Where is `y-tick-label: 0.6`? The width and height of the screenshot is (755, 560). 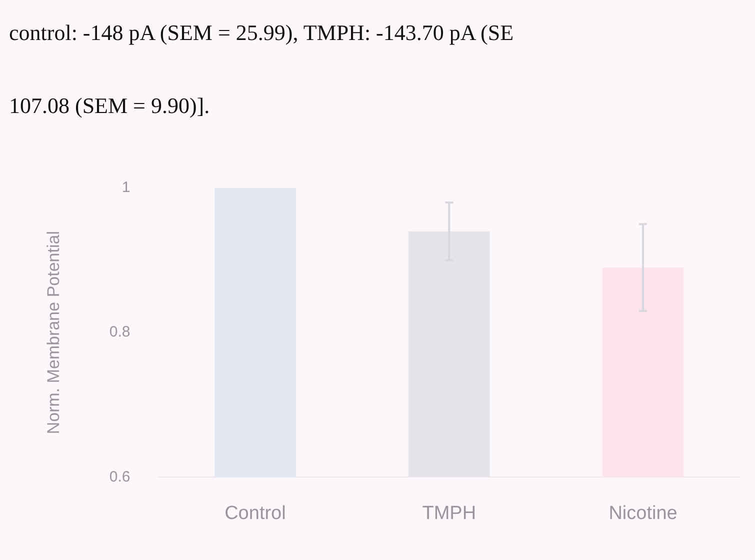
y-tick-label: 0.6 is located at coordinates (119, 477).